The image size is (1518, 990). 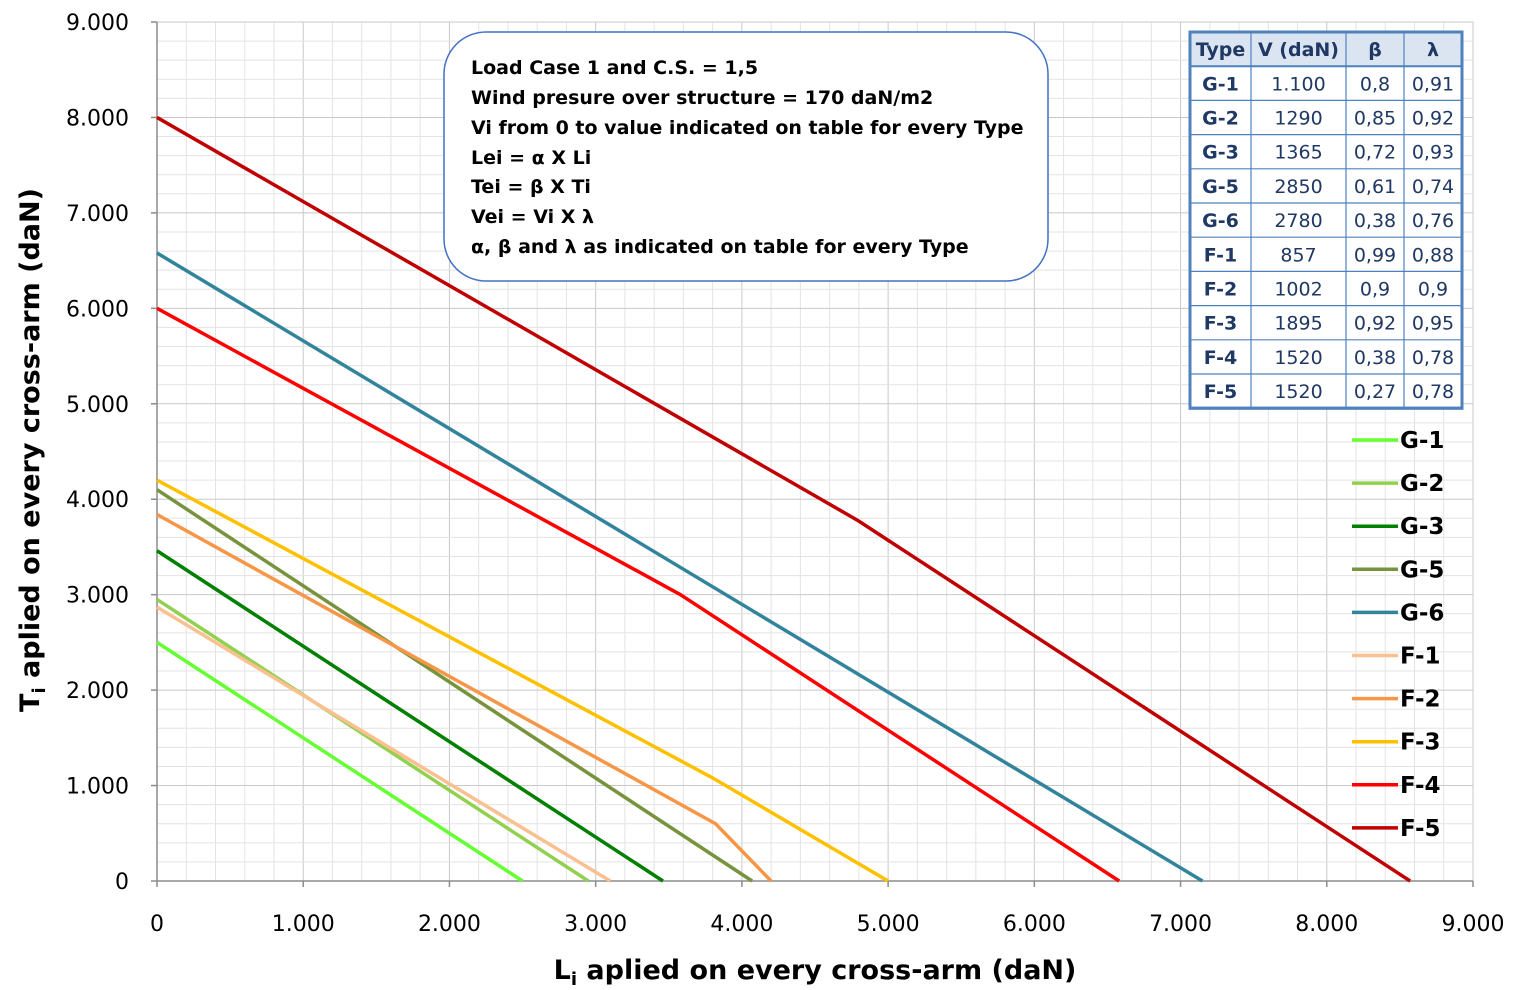 What do you see at coordinates (1298, 324) in the screenshot?
I see `table-cell: 1895` at bounding box center [1298, 324].